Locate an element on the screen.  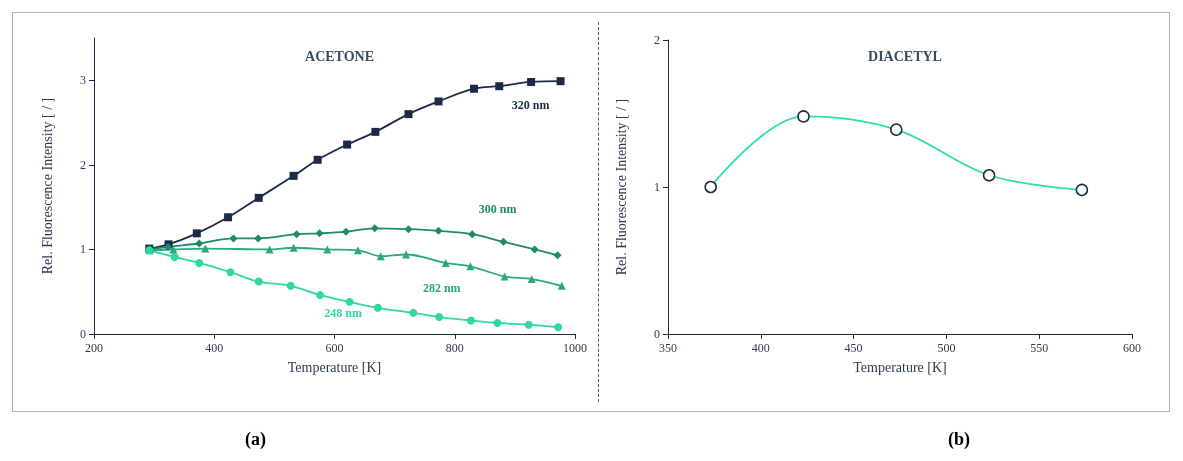
series-label: 282 nm is located at coordinates (441, 287).